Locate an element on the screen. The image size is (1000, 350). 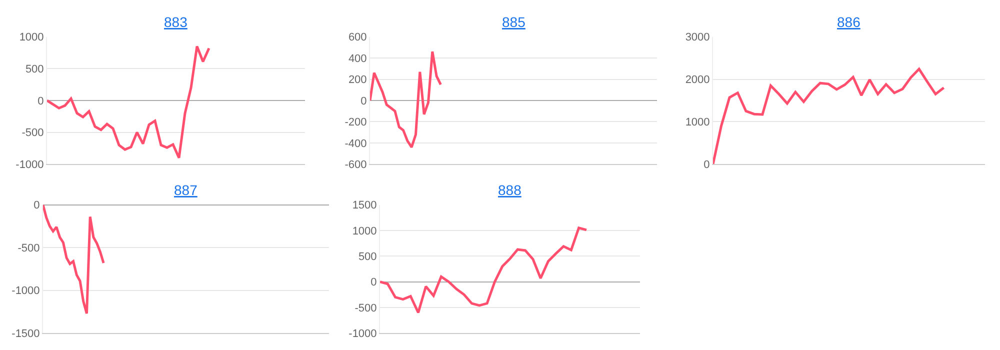
y-tick-label: 600 is located at coordinates (357, 38).